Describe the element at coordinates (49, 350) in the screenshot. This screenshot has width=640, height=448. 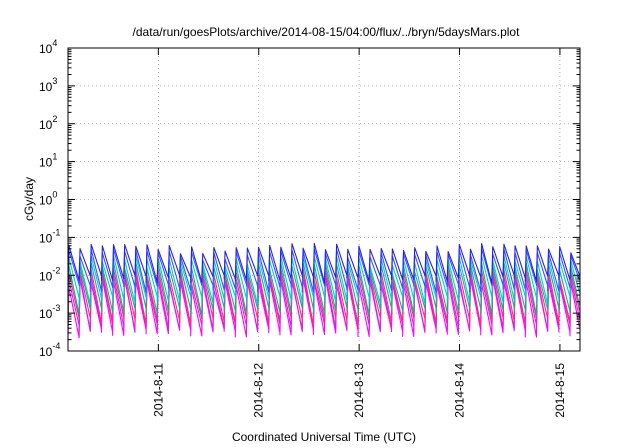
I see `y-tick-label: 10⁻⁴` at that location.